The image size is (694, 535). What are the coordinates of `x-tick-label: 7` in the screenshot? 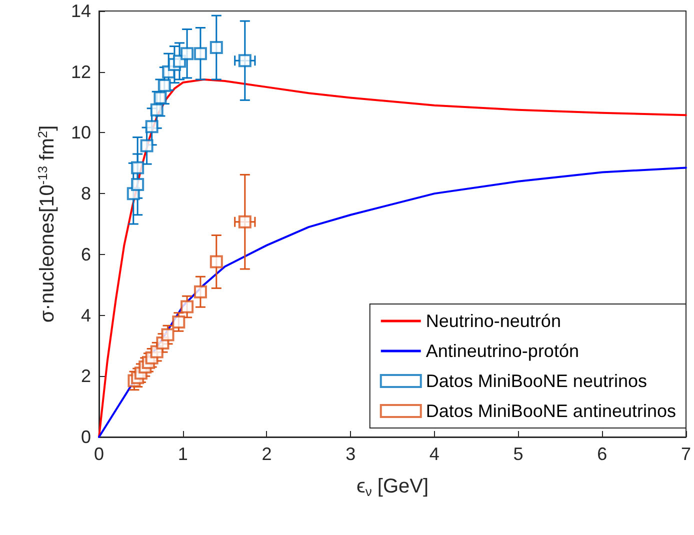 It's located at (685, 454).